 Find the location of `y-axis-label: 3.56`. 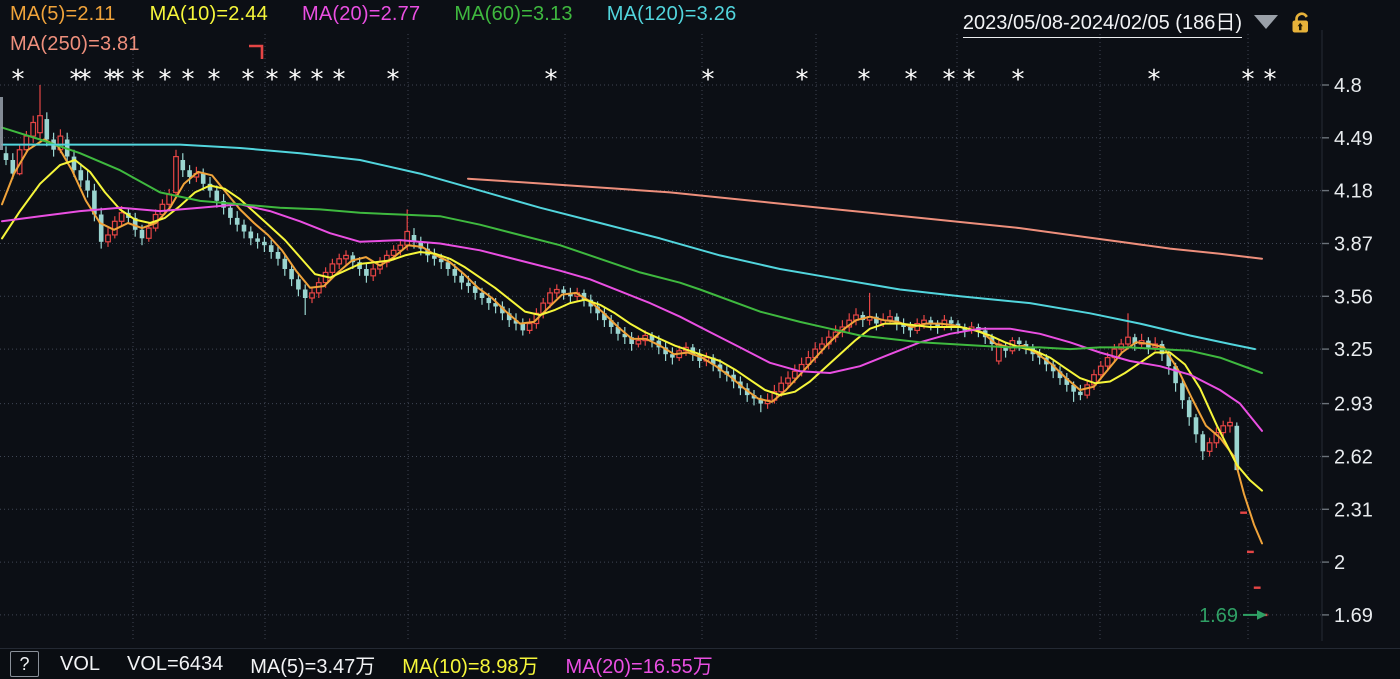

y-axis-label: 3.56 is located at coordinates (1353, 297).